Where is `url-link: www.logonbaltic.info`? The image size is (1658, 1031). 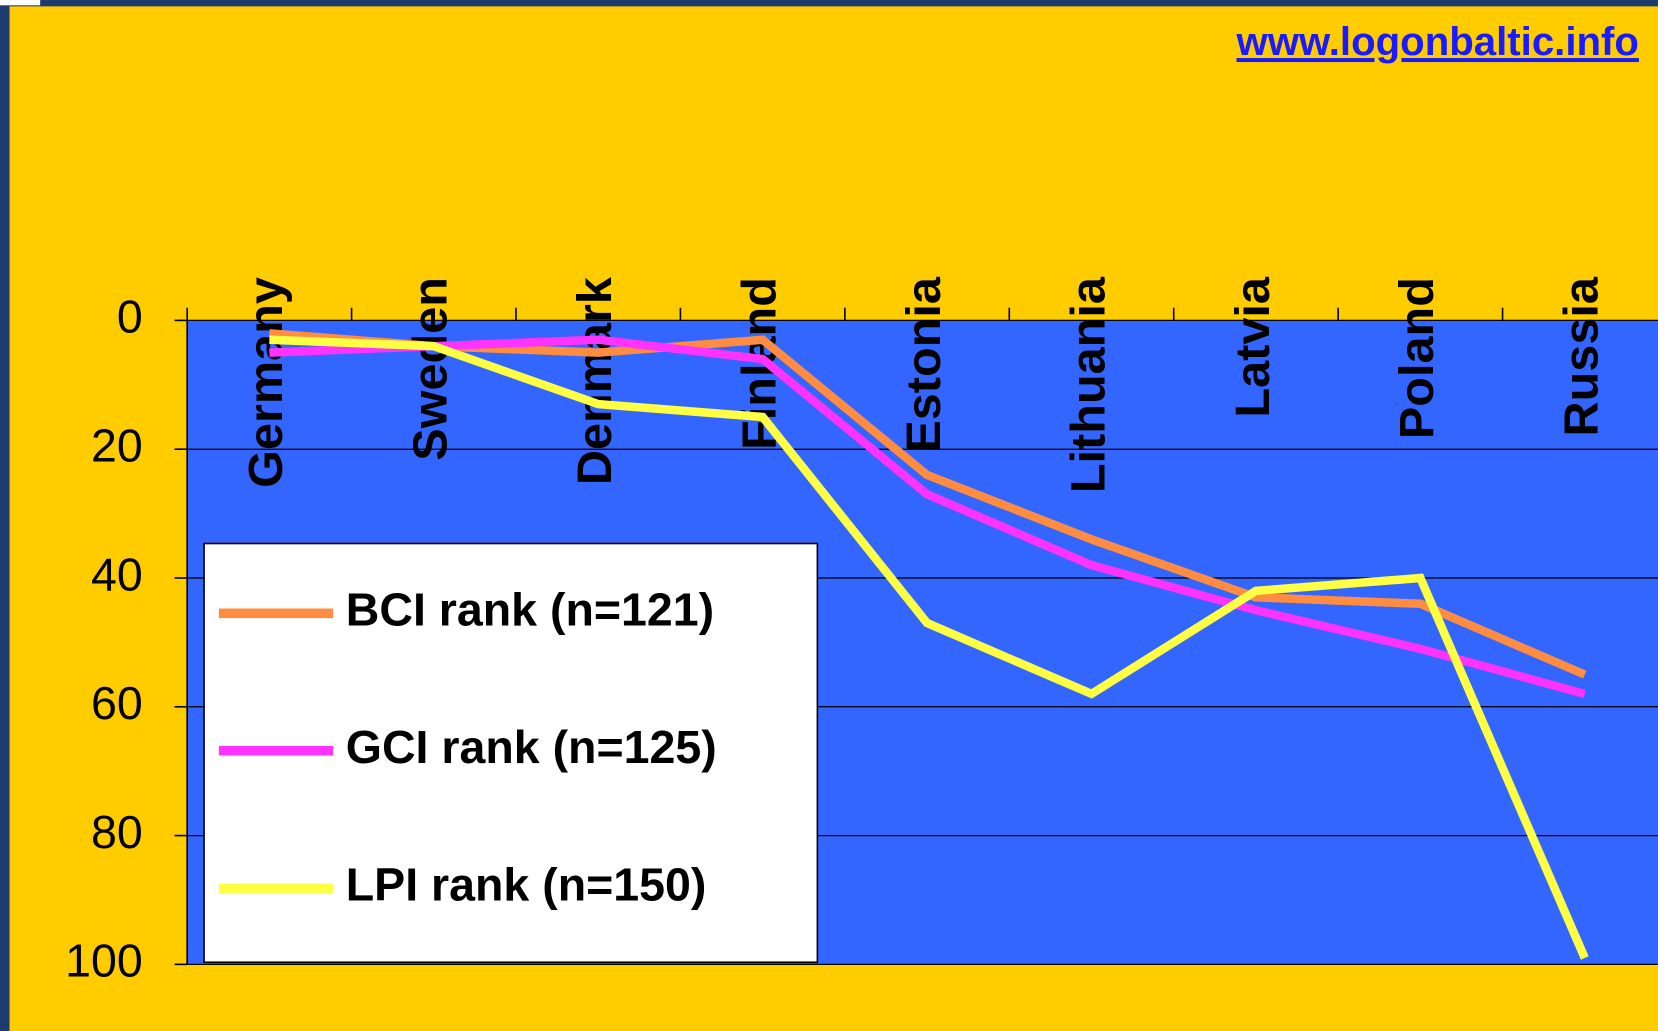 url-link: www.logonbaltic.info is located at coordinates (1437, 41).